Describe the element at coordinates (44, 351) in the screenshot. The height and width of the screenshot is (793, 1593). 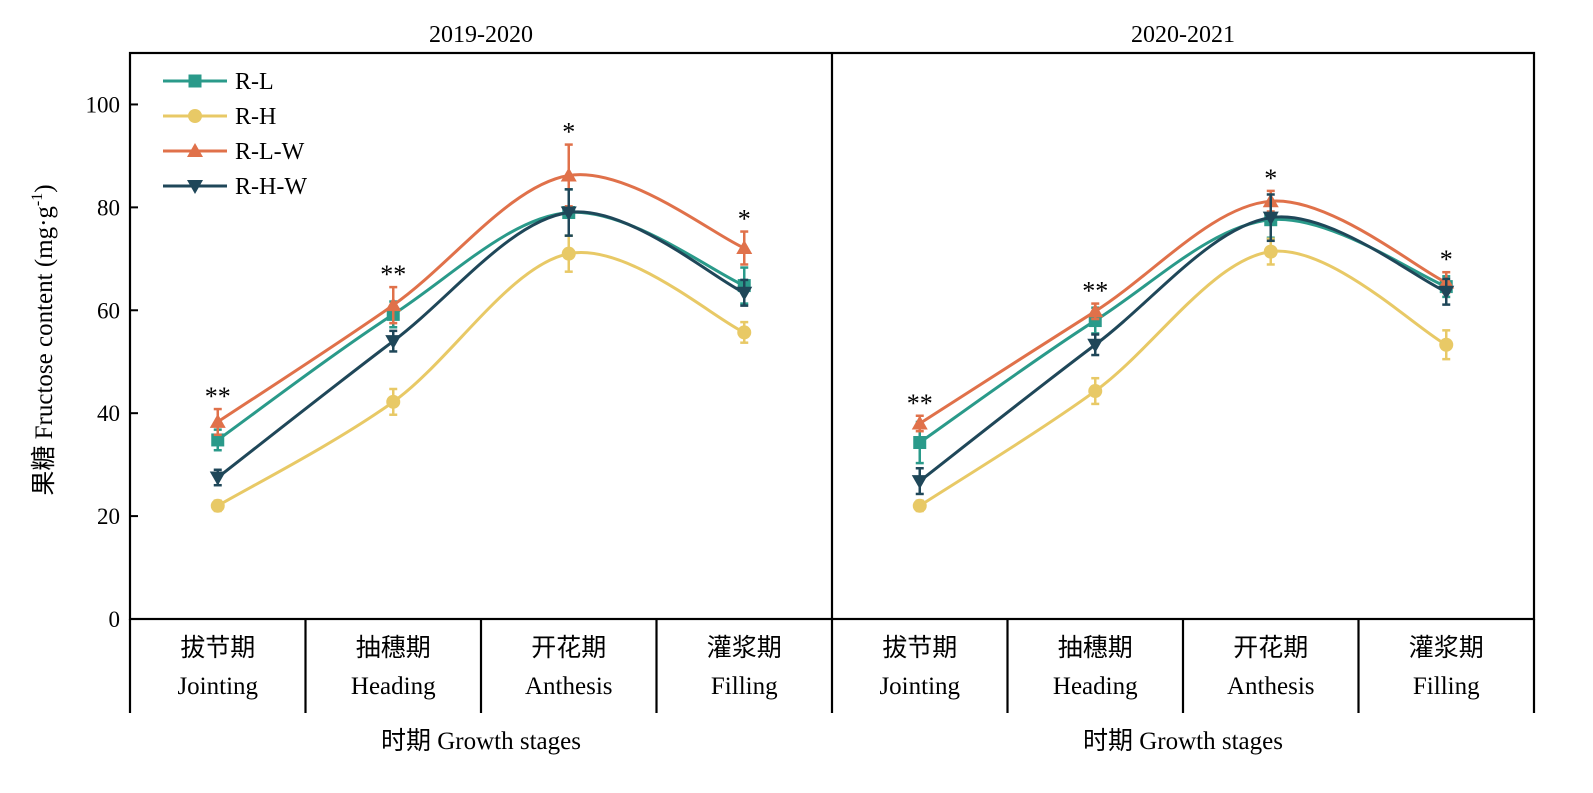
I see `y-axis-title-main: 果糖 Fructose content (mg·g` at that location.